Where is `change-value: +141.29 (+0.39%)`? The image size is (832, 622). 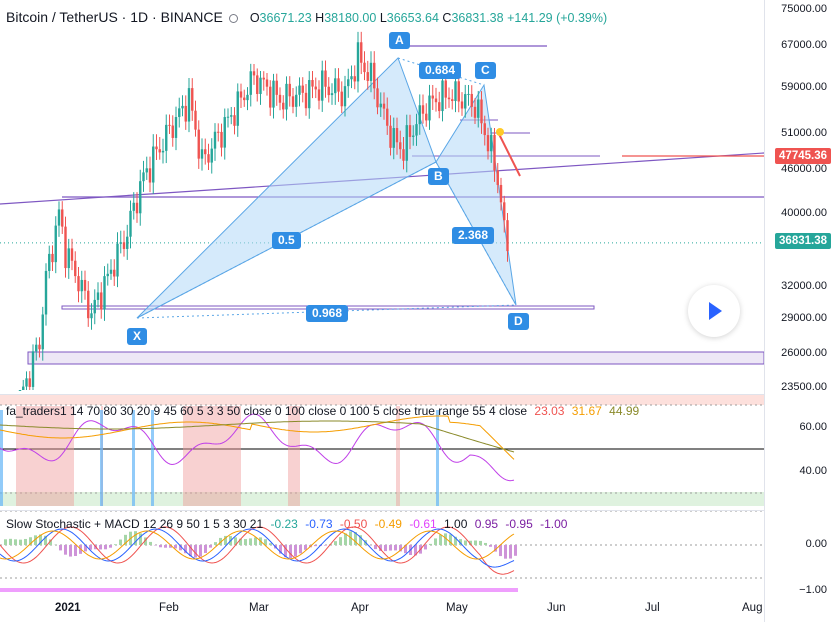 change-value: +141.29 (+0.39%) is located at coordinates (557, 18).